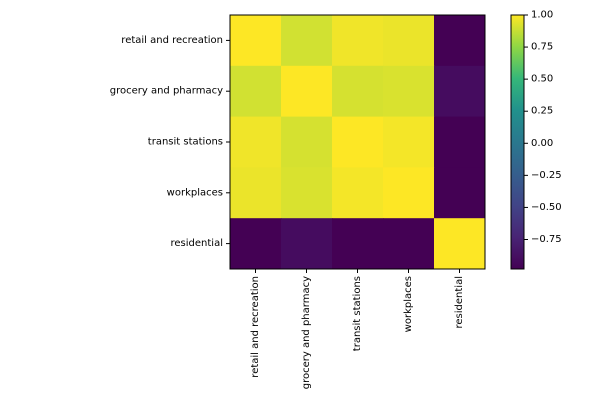 This screenshot has width=600, height=404. Describe the element at coordinates (172, 40) in the screenshot. I see `y-tick-label: retail and recreation` at that location.